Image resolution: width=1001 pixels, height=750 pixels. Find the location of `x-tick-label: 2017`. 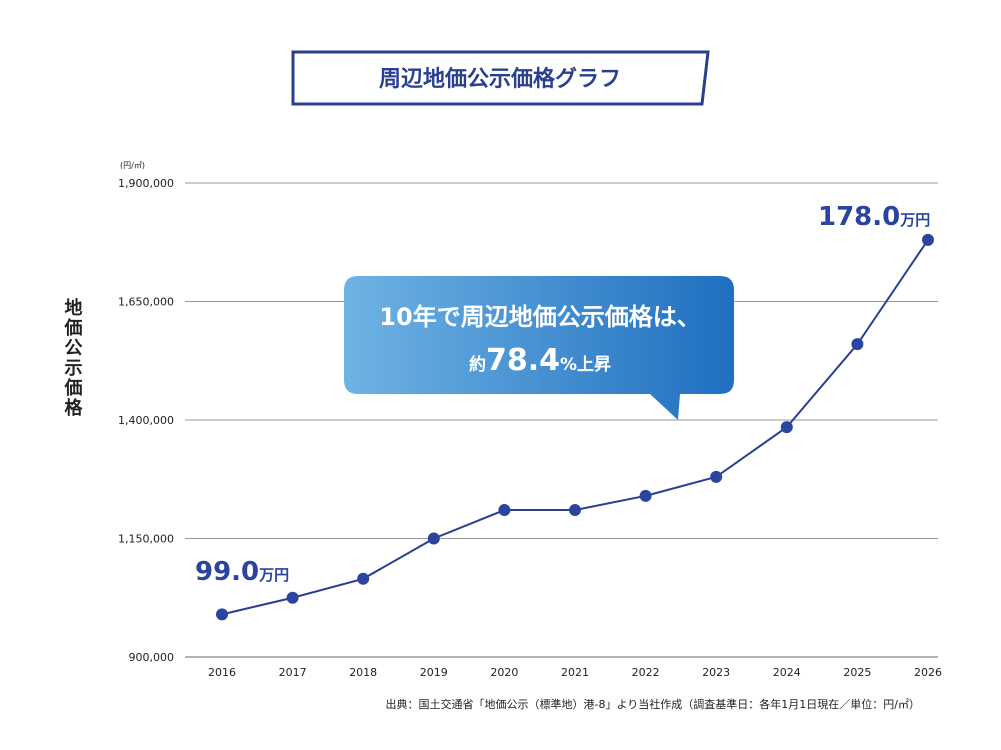

x-tick-label: 2017 is located at coordinates (293, 672).